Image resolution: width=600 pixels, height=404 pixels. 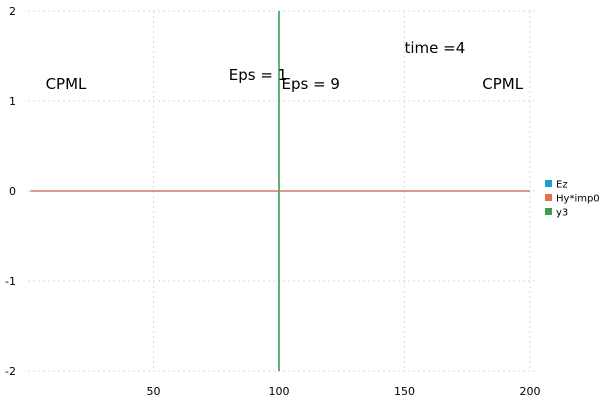 I want to click on legend-label: Ez, so click(x=562, y=185).